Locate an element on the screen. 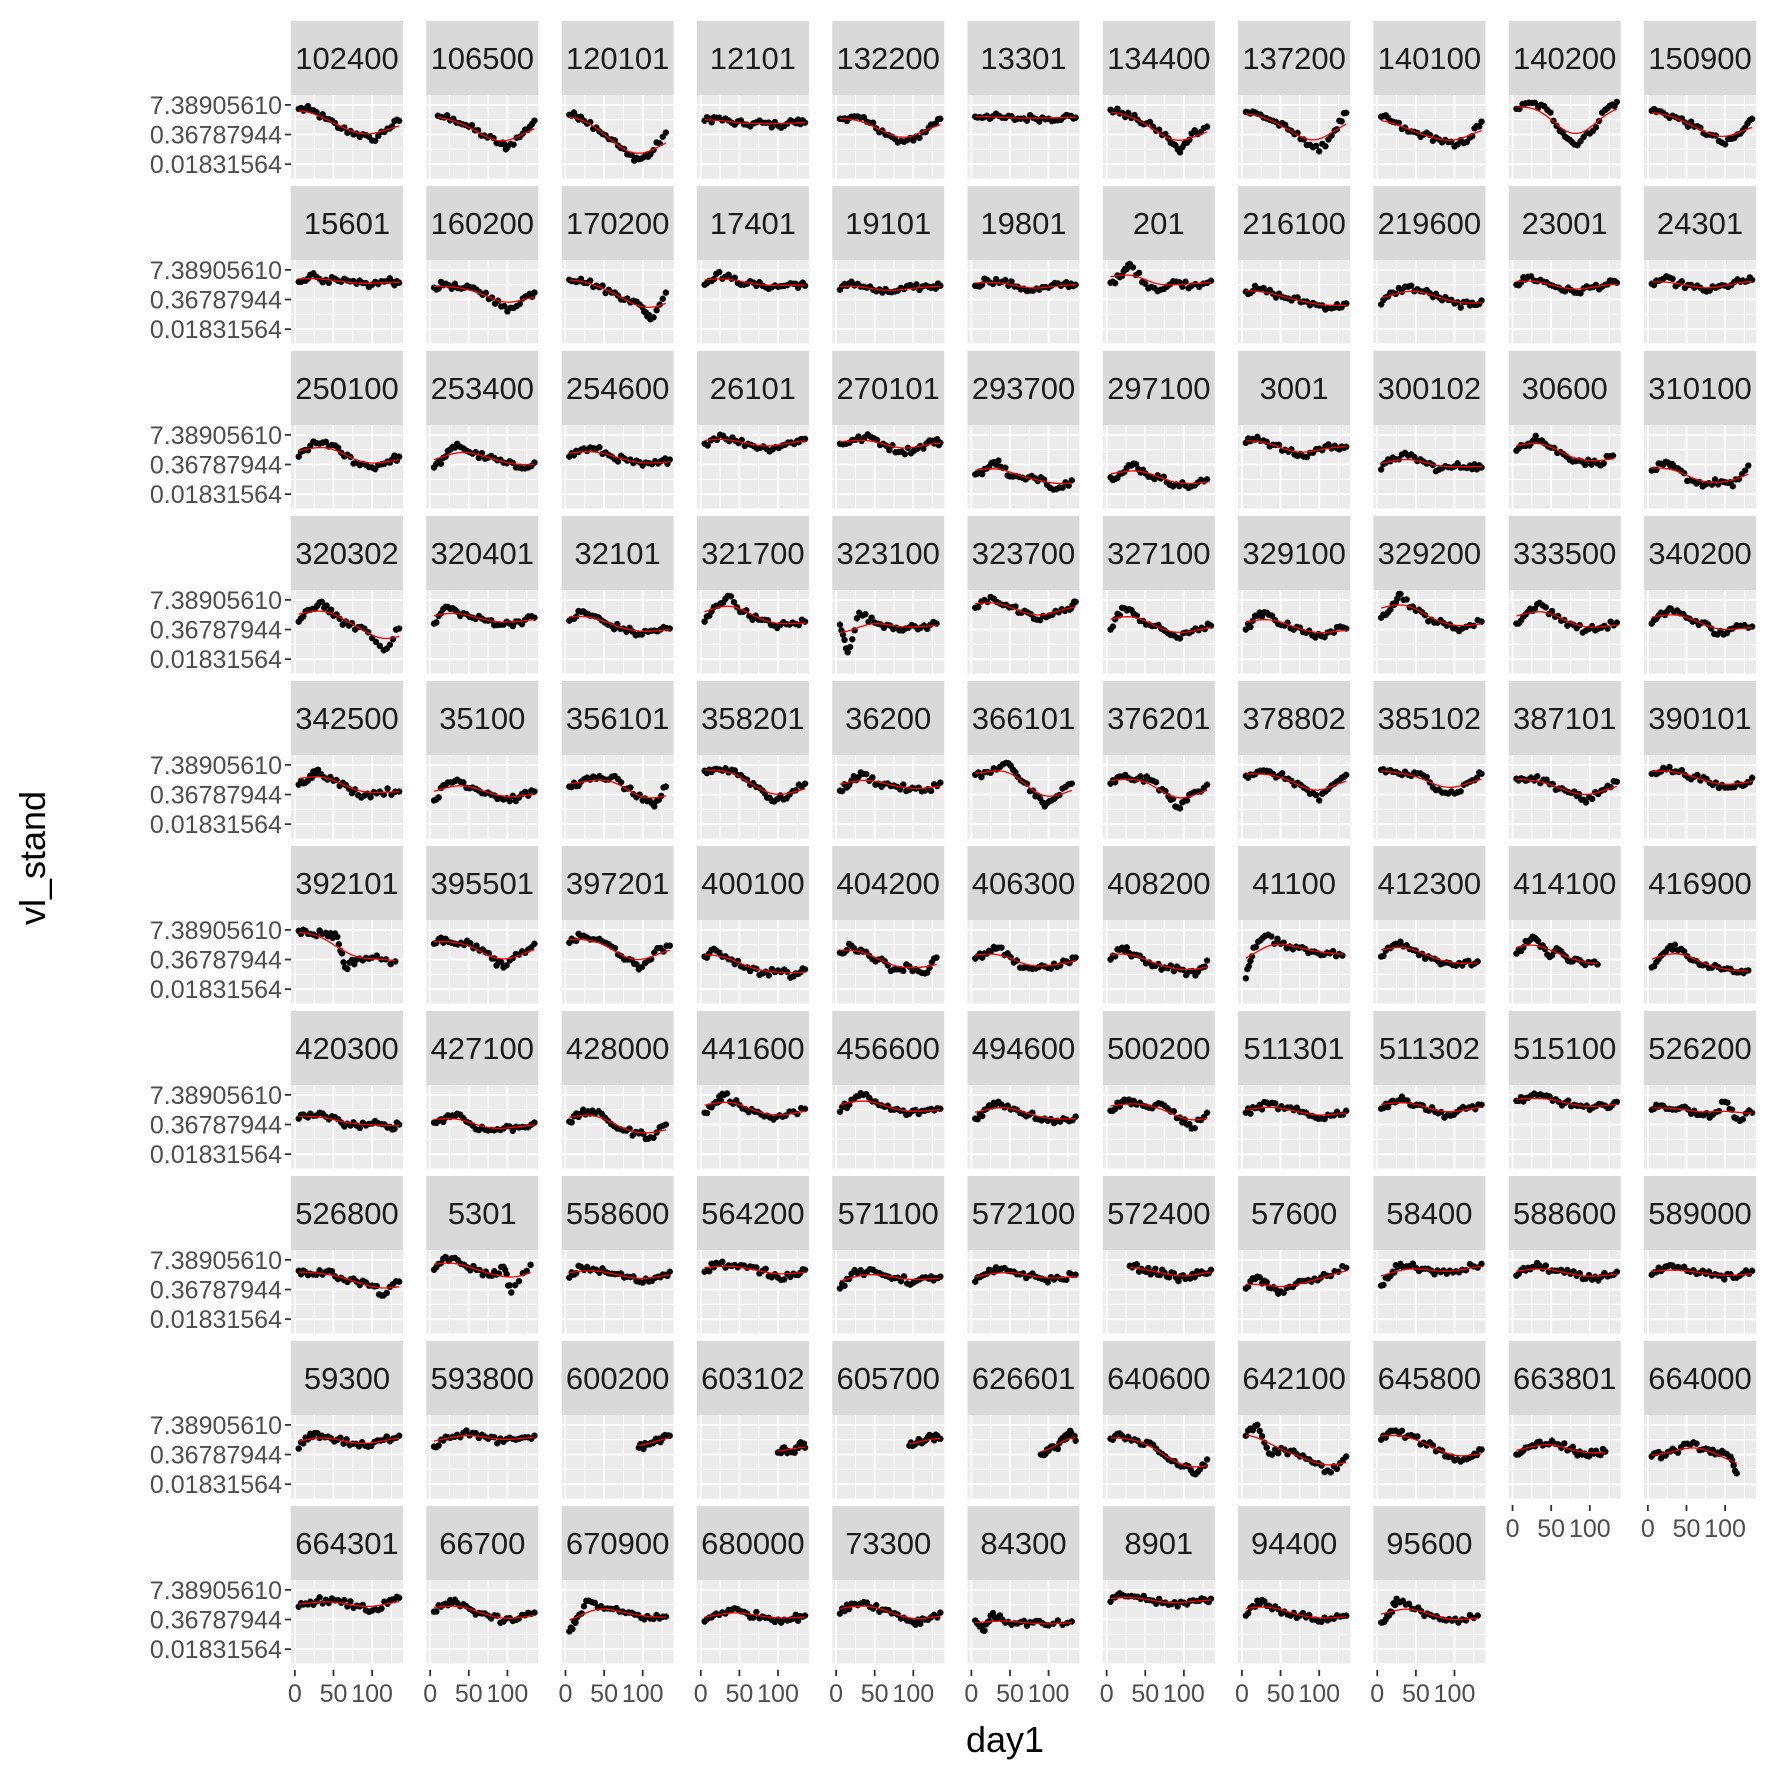  facet-strip-label: 15601 is located at coordinates (347, 223).